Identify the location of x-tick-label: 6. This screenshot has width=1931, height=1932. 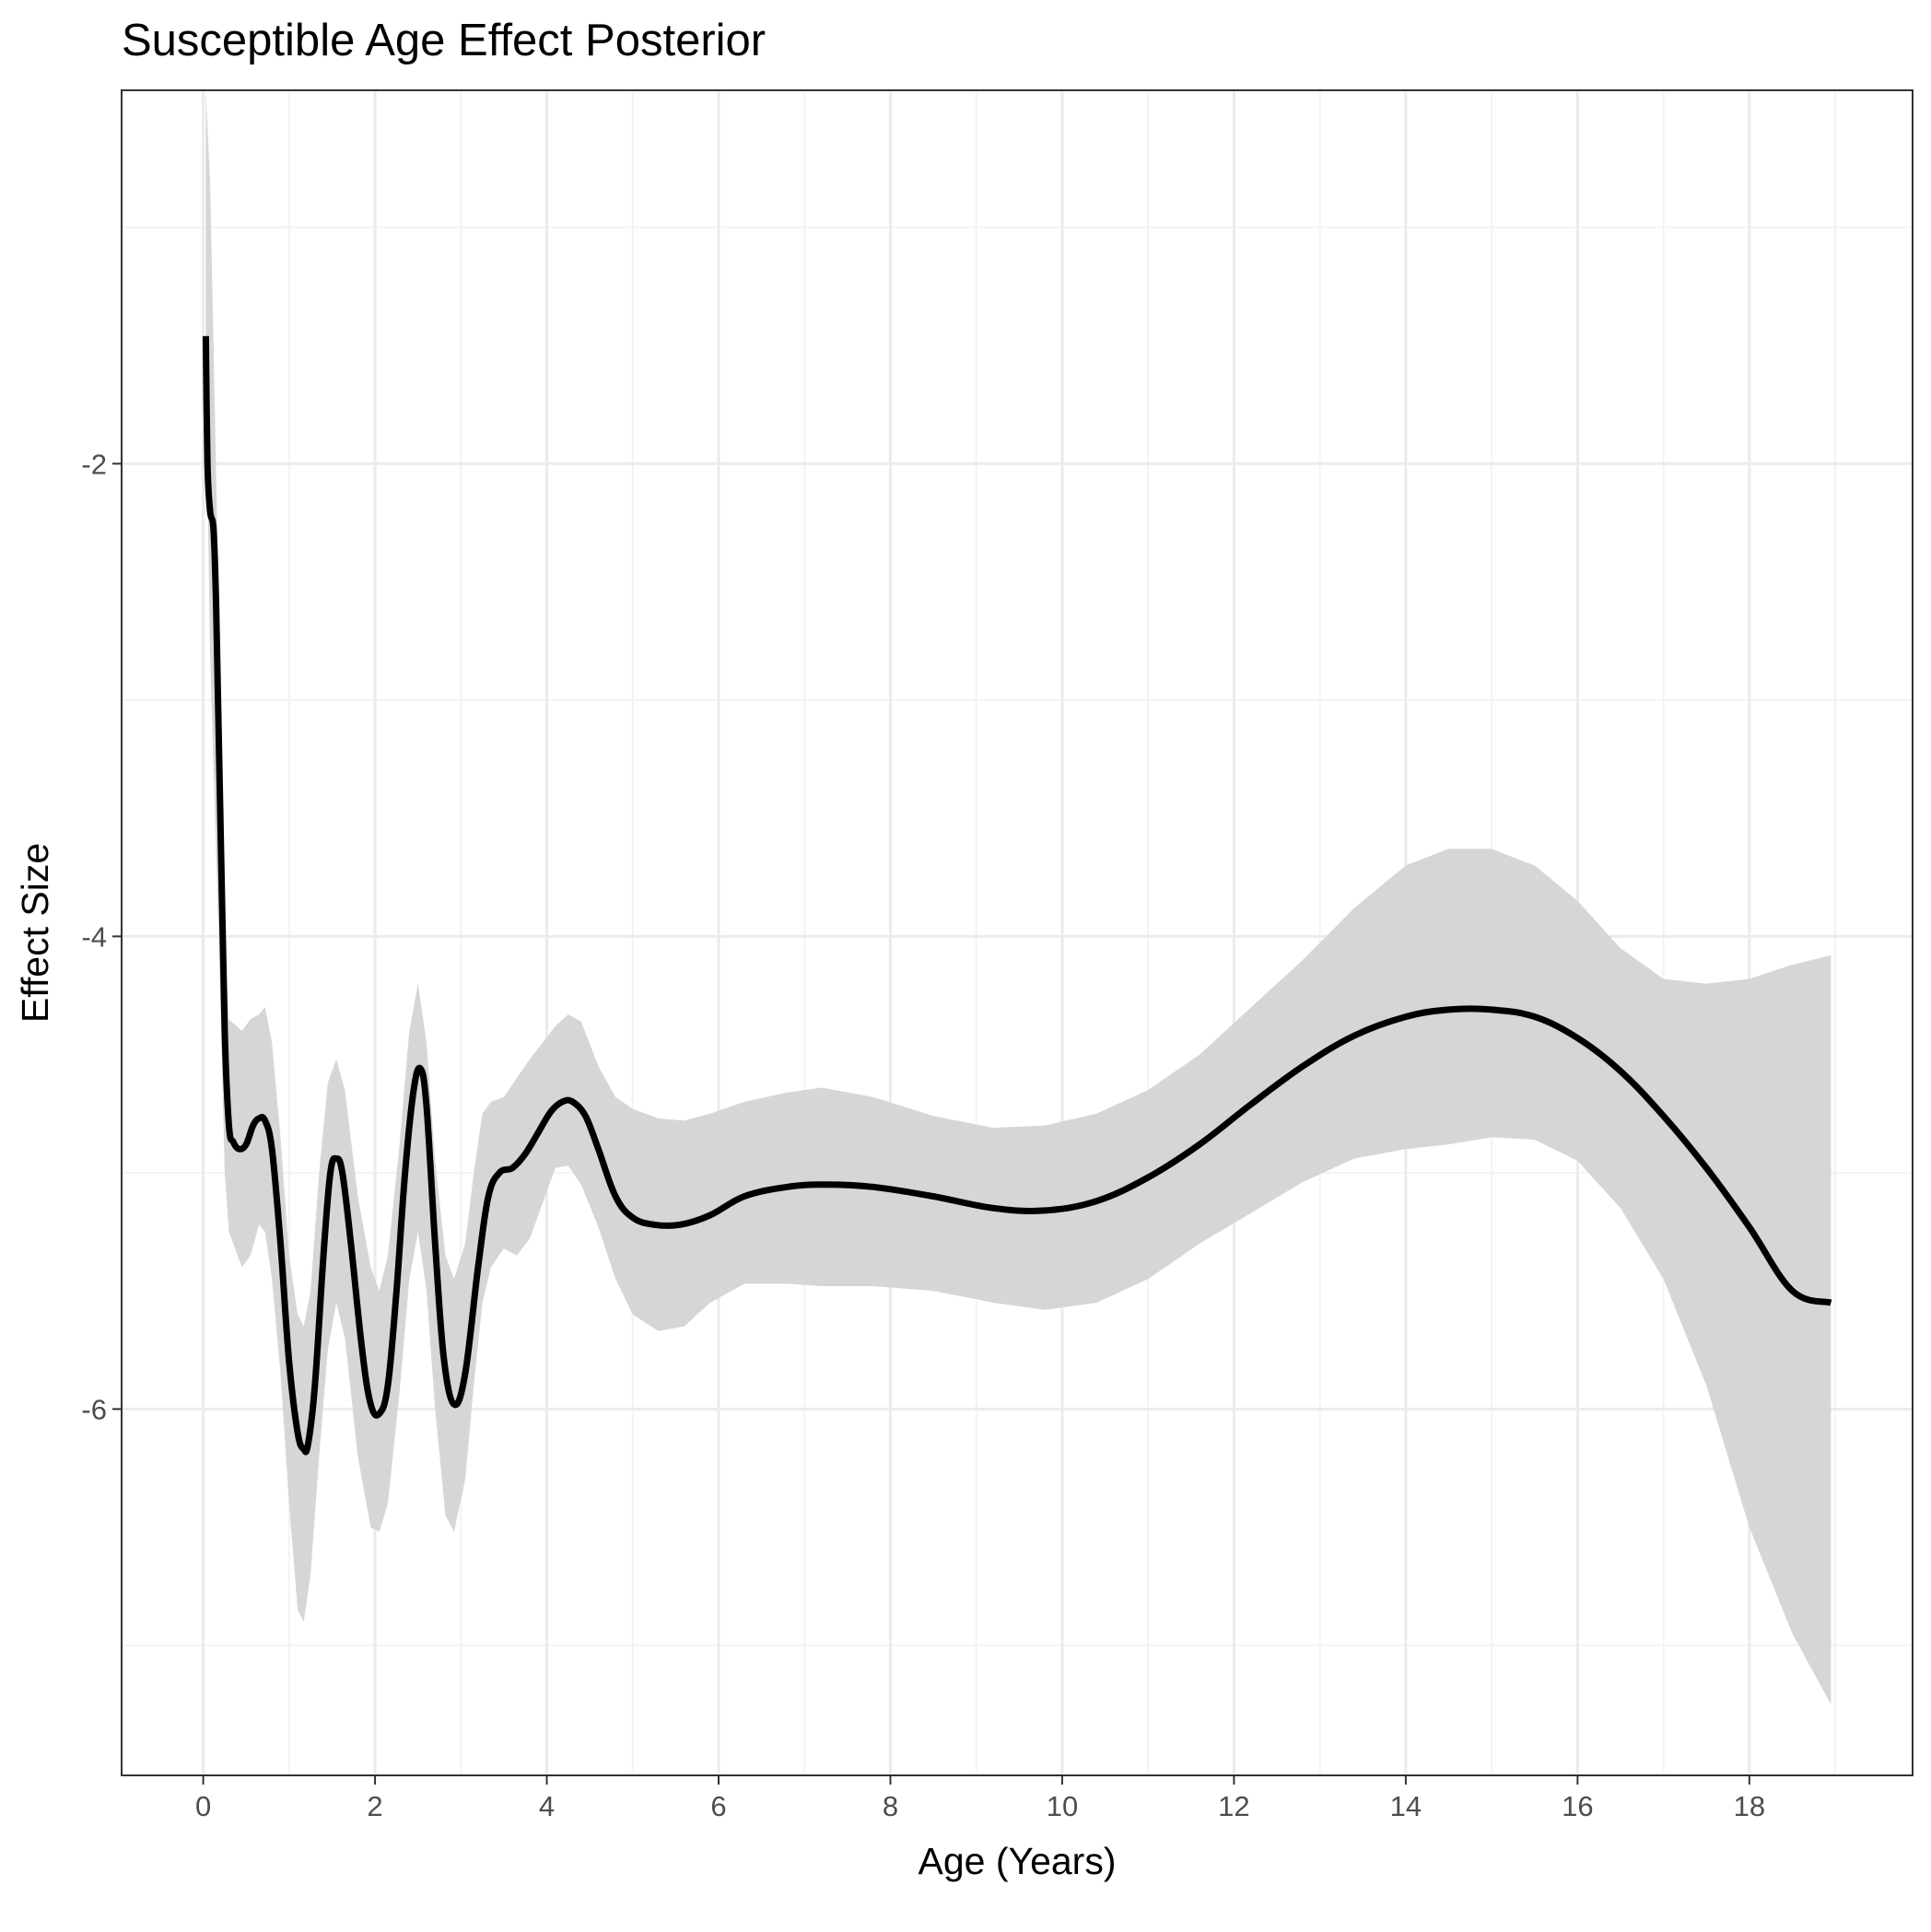
(718, 1806).